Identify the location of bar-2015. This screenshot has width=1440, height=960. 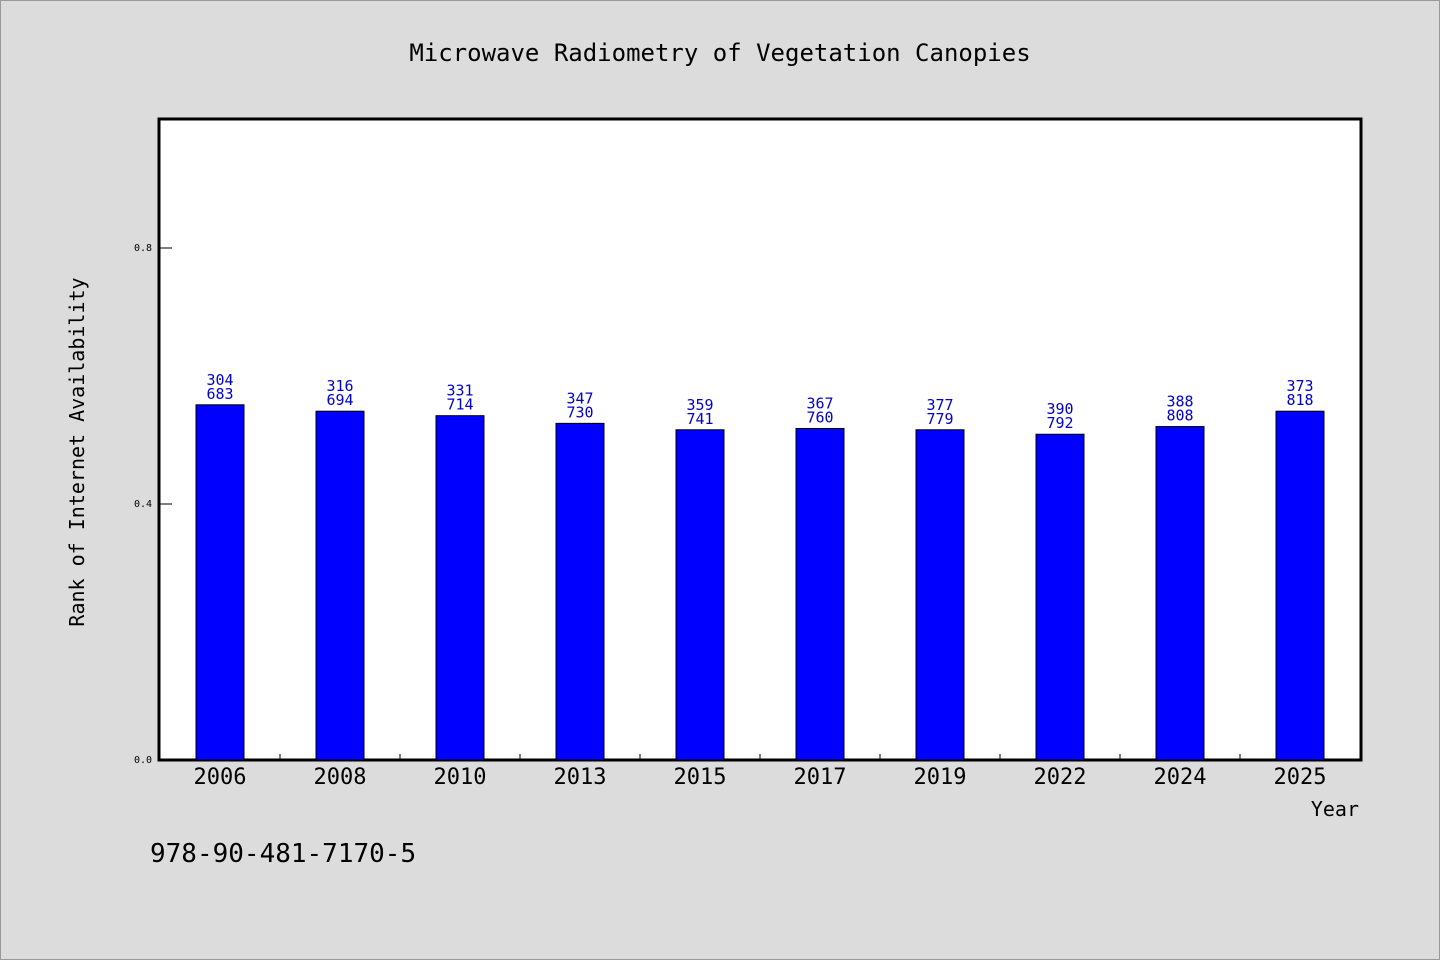
(700, 595).